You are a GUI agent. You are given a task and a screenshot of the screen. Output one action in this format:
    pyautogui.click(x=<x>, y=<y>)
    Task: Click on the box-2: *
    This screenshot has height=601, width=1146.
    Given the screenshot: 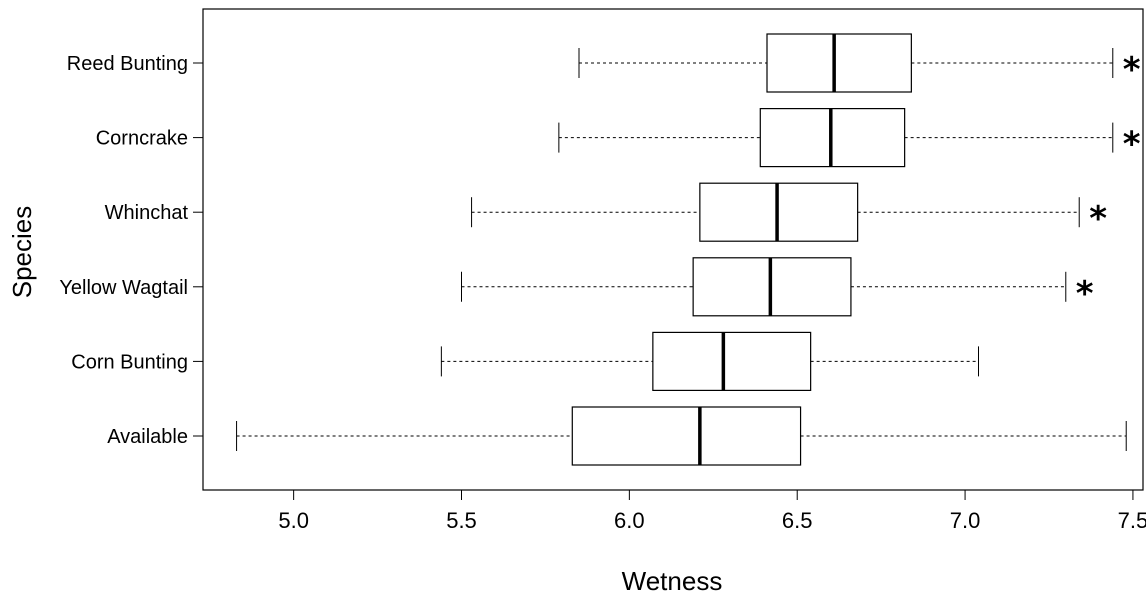 What is the action you would take?
    pyautogui.click(x=777, y=287)
    